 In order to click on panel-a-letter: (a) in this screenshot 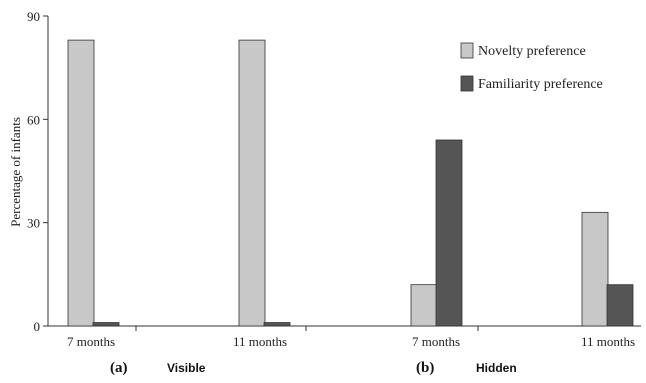, I will do `click(119, 368)`.